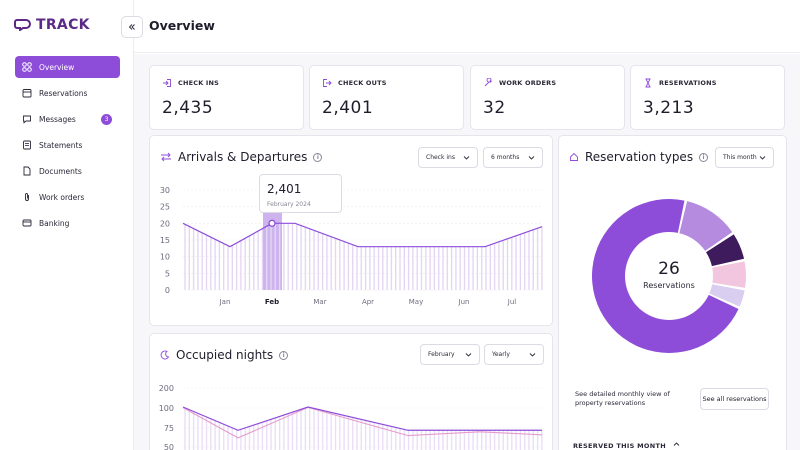 The image size is (800, 450). What do you see at coordinates (505, 157) in the screenshot?
I see `select-value: 6 months` at bounding box center [505, 157].